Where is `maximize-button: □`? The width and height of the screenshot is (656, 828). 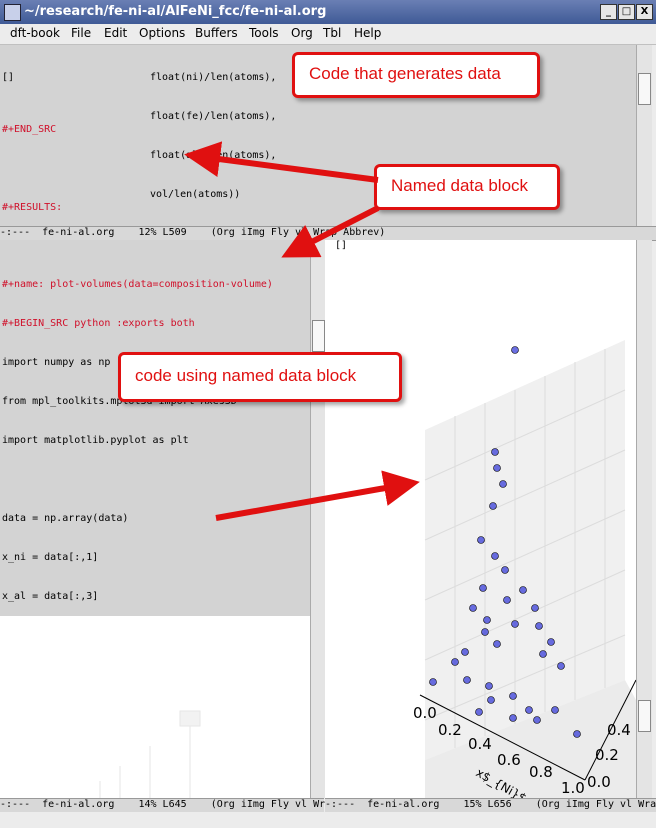 maximize-button: □ is located at coordinates (626, 12).